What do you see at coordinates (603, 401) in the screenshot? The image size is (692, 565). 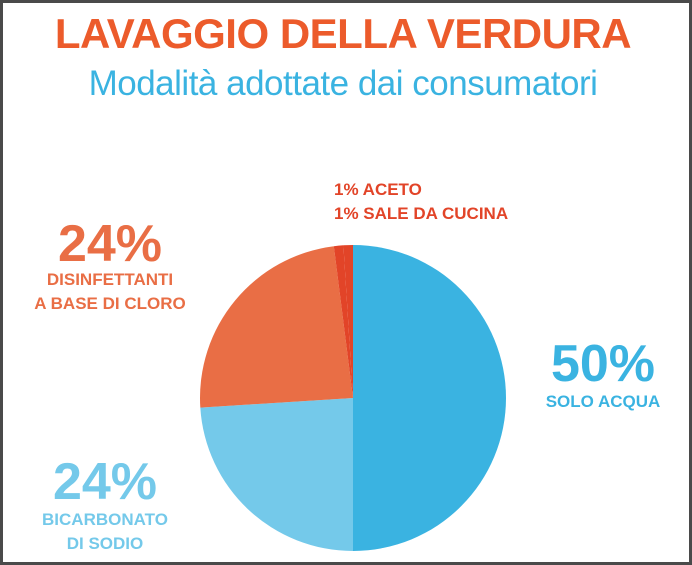 I see `label-line: SOLO ACQUA` at bounding box center [603, 401].